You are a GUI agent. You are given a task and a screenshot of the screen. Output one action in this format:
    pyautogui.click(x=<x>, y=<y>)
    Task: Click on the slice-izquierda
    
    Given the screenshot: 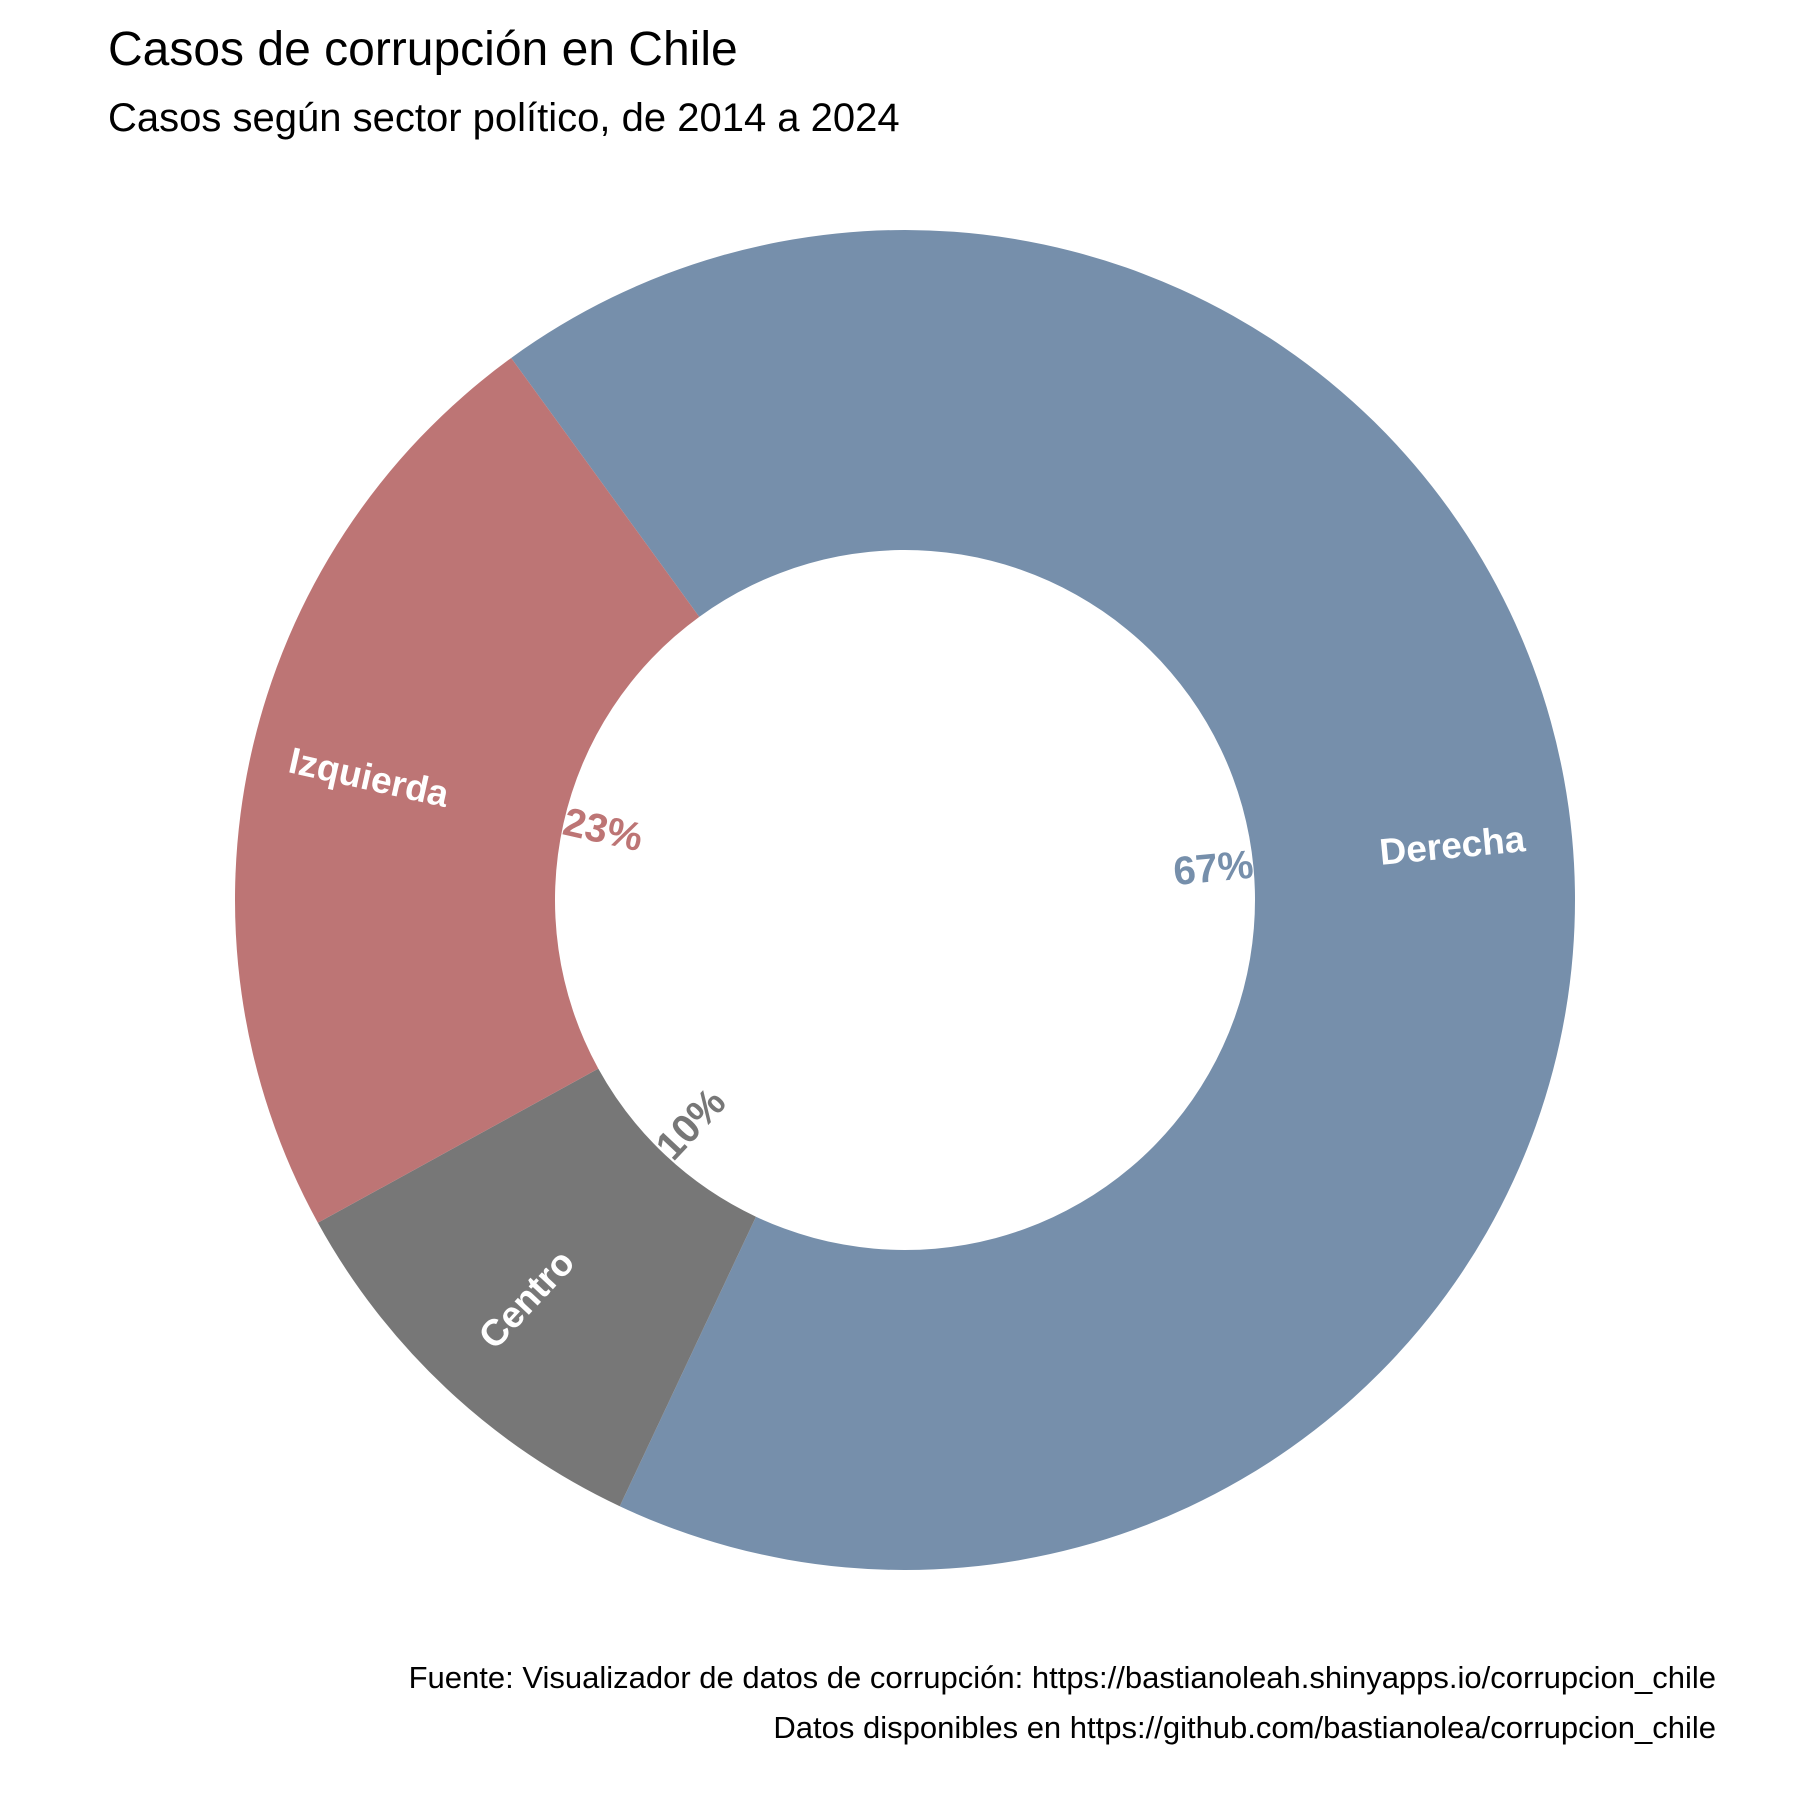 What is the action you would take?
    pyautogui.click(x=467, y=790)
    